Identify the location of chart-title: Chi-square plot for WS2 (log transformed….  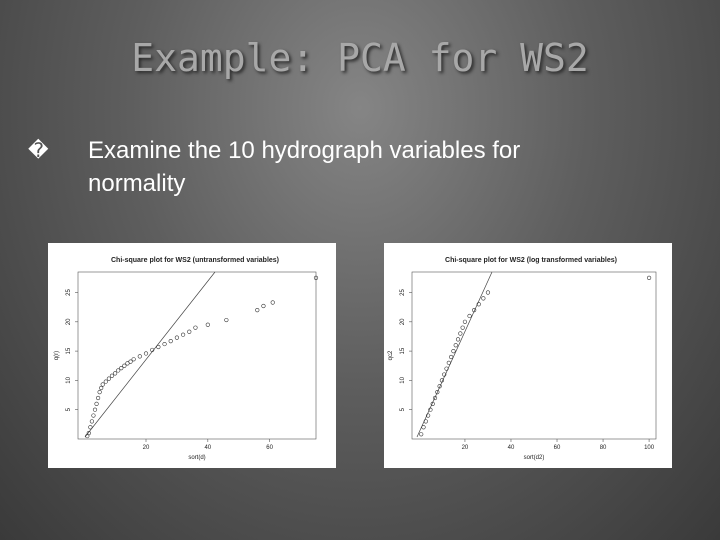
(531, 260).